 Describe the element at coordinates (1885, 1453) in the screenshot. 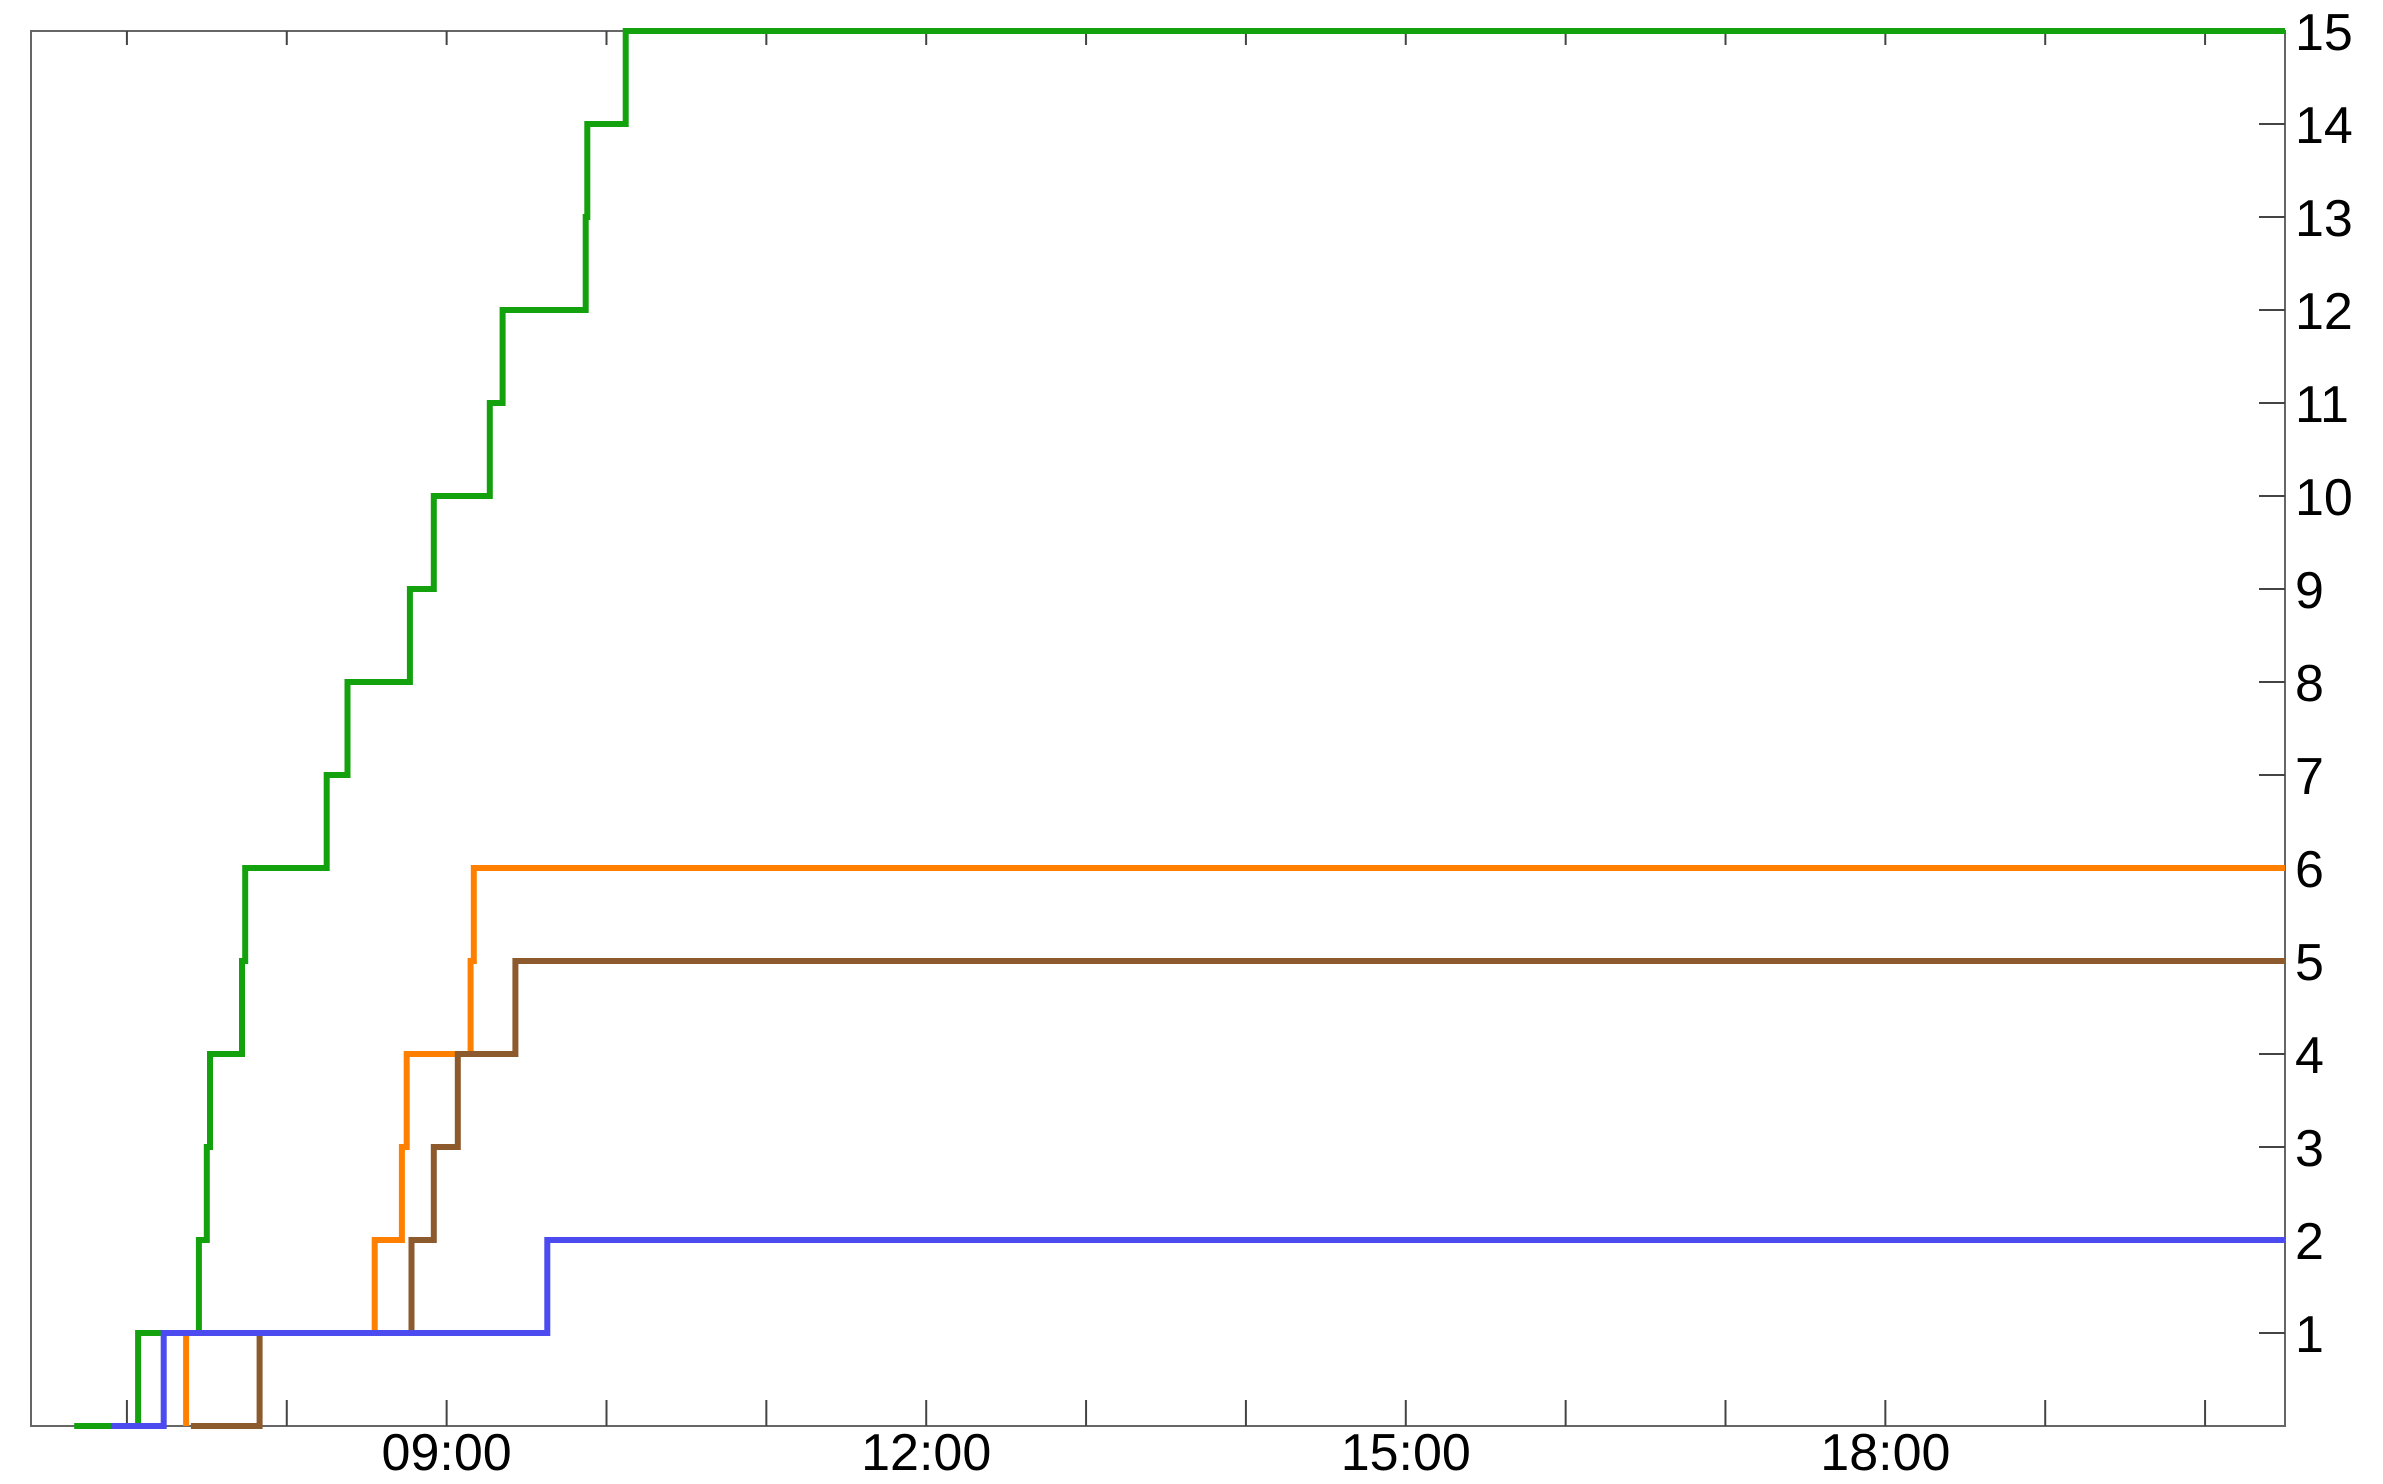

I see `x-tick-label: 18:00` at that location.